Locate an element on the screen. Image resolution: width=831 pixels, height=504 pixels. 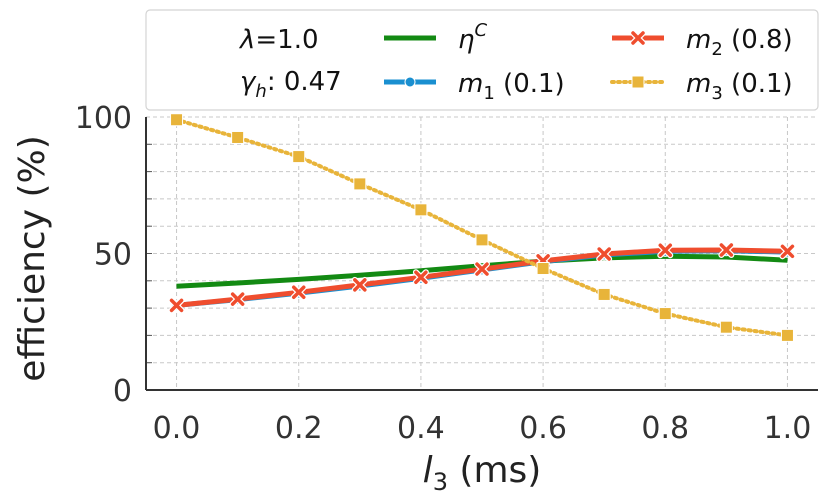
legend-label: ηC is located at coordinates (472, 37).